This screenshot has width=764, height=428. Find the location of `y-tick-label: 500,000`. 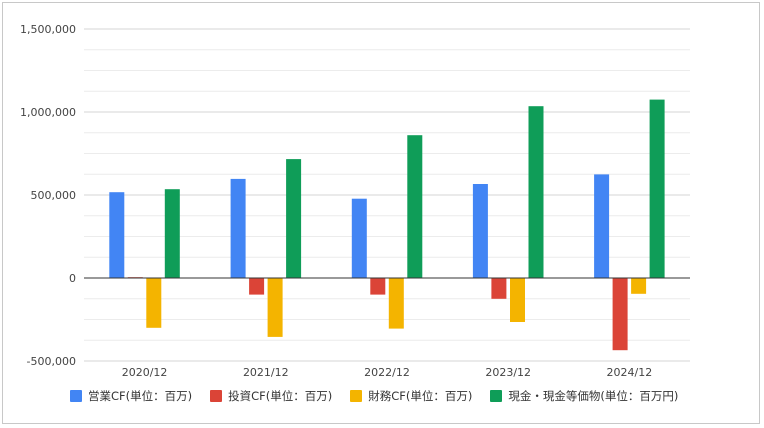

y-tick-label: 500,000 is located at coordinates (54, 195).